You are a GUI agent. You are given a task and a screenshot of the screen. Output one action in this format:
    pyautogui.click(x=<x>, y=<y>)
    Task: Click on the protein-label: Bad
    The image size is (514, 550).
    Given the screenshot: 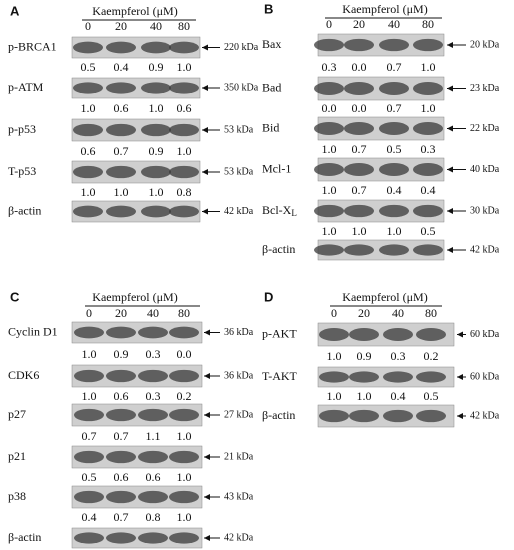 What is the action you would take?
    pyautogui.click(x=271, y=87)
    